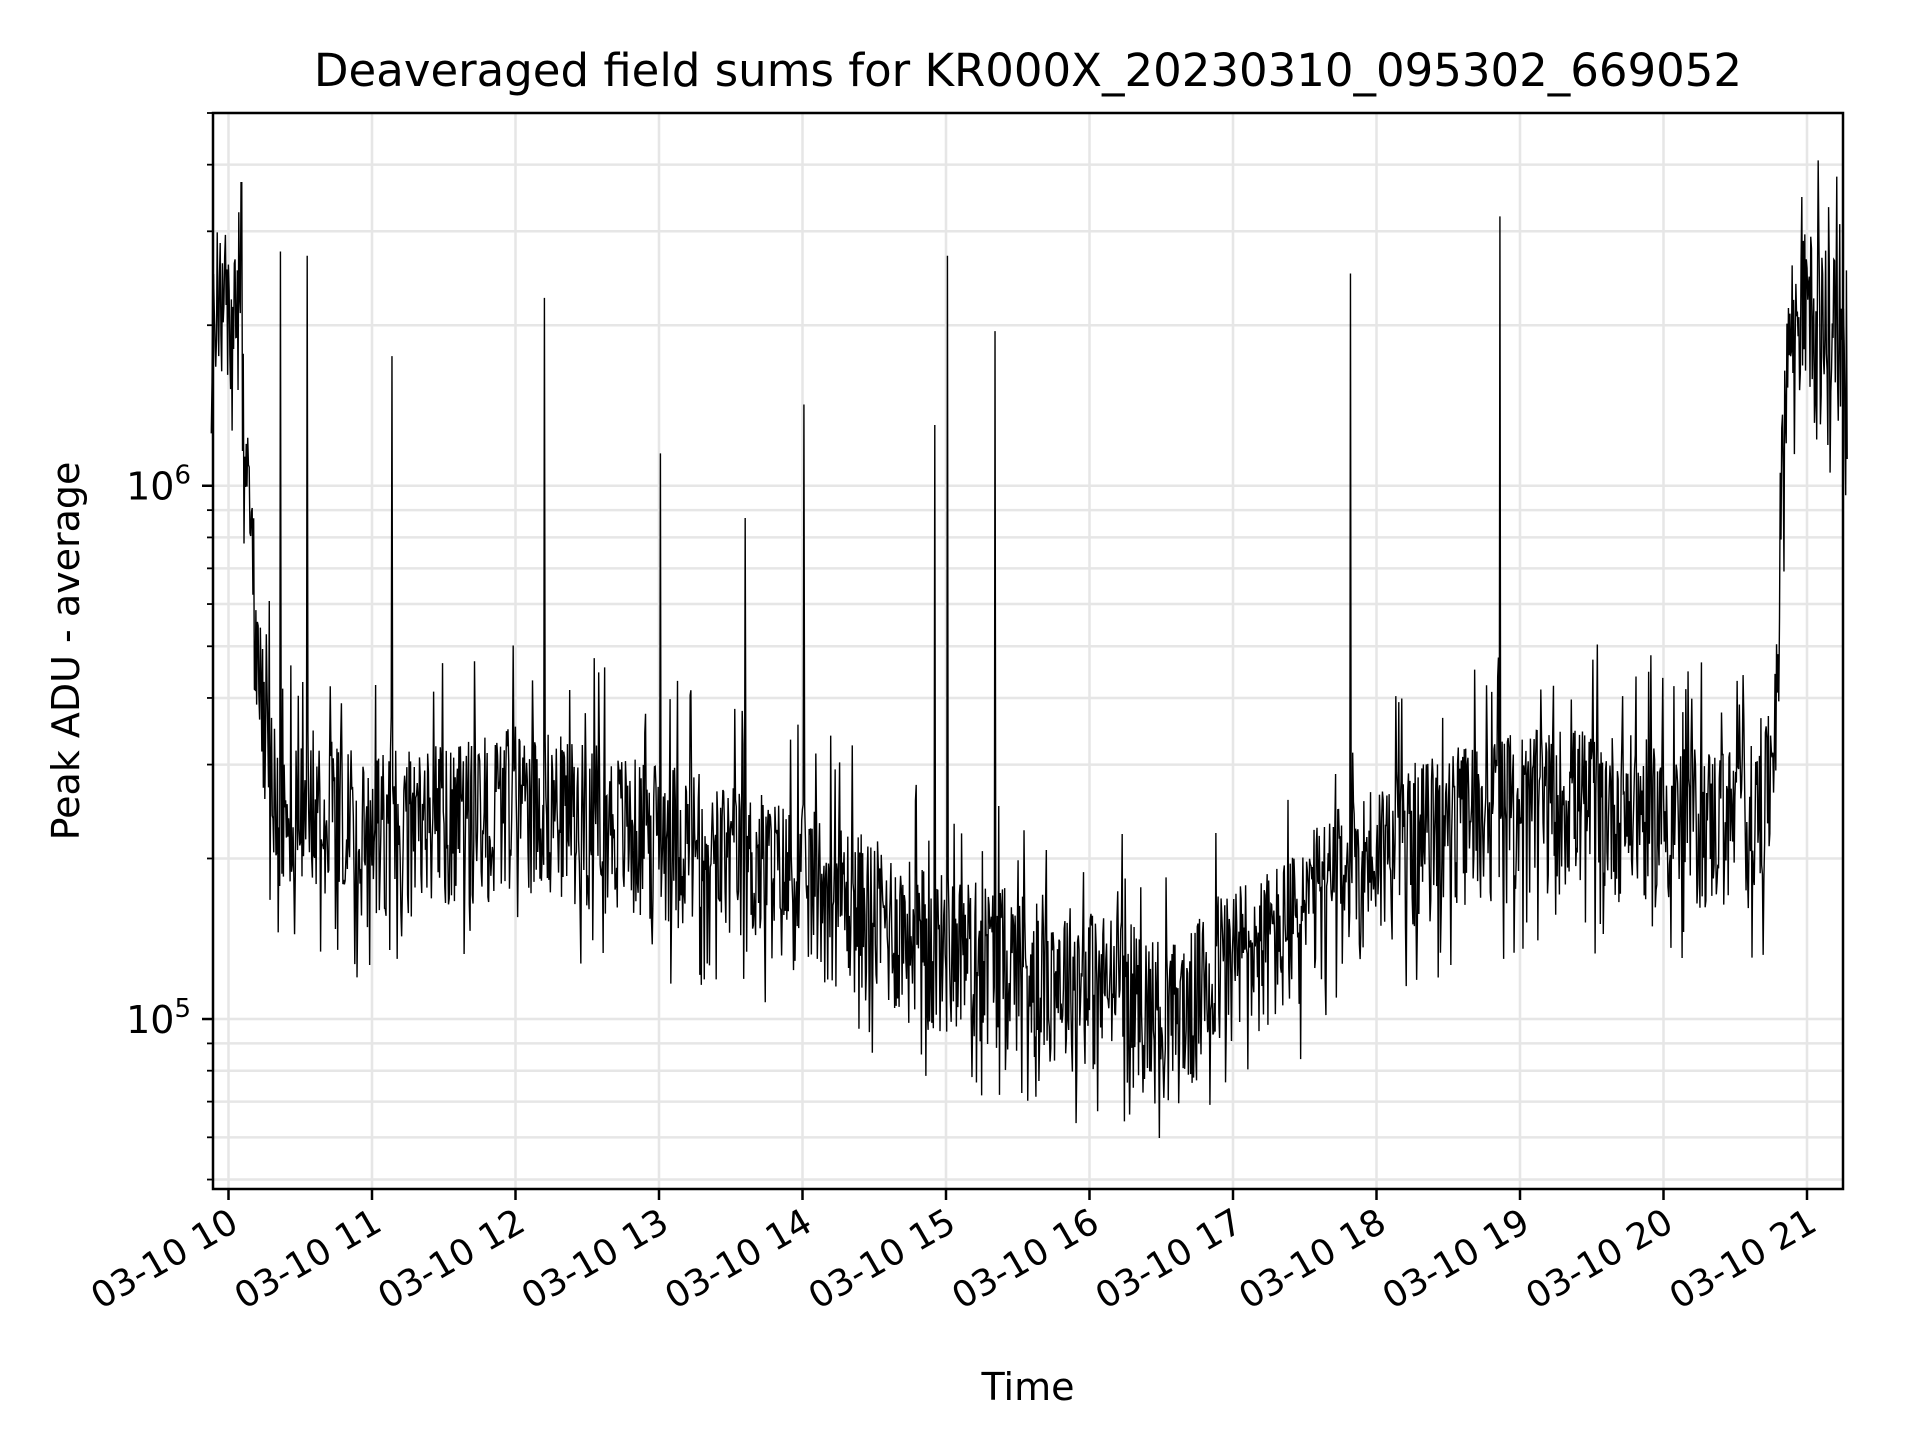 Image resolution: width=1920 pixels, height=1440 pixels. What do you see at coordinates (158, 1018) in the screenshot?
I see `y-tick-label: 105` at bounding box center [158, 1018].